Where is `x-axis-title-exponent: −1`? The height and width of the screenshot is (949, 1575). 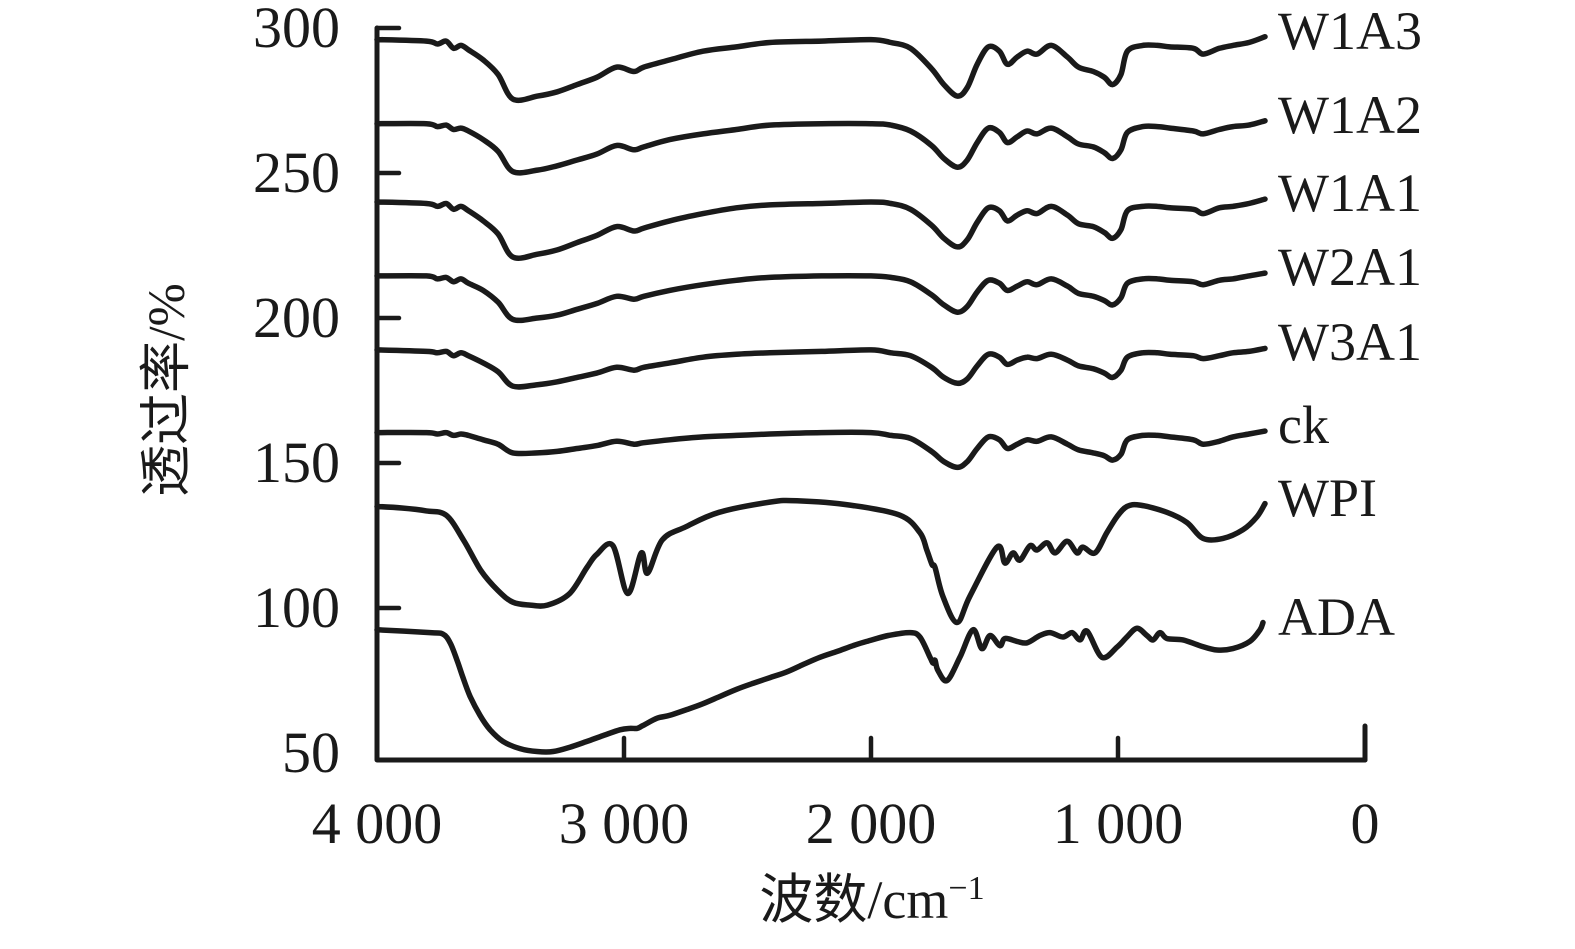
x-axis-title-exponent: −1 is located at coordinates (966, 888).